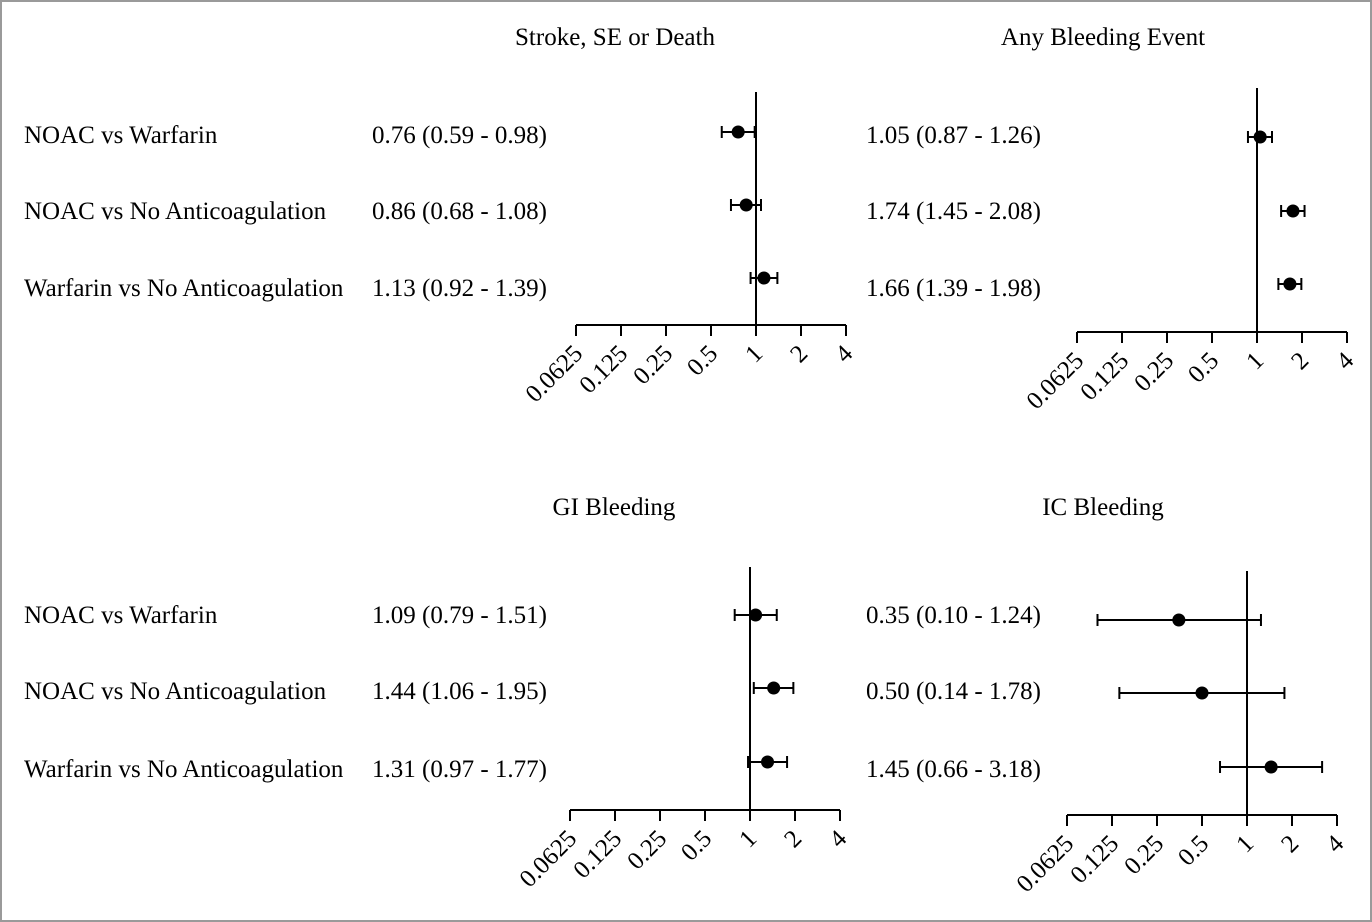 The height and width of the screenshot is (922, 1372). I want to click on hazard-ratio-text: 0.76 (0.59 - 0.98), so click(459, 135).